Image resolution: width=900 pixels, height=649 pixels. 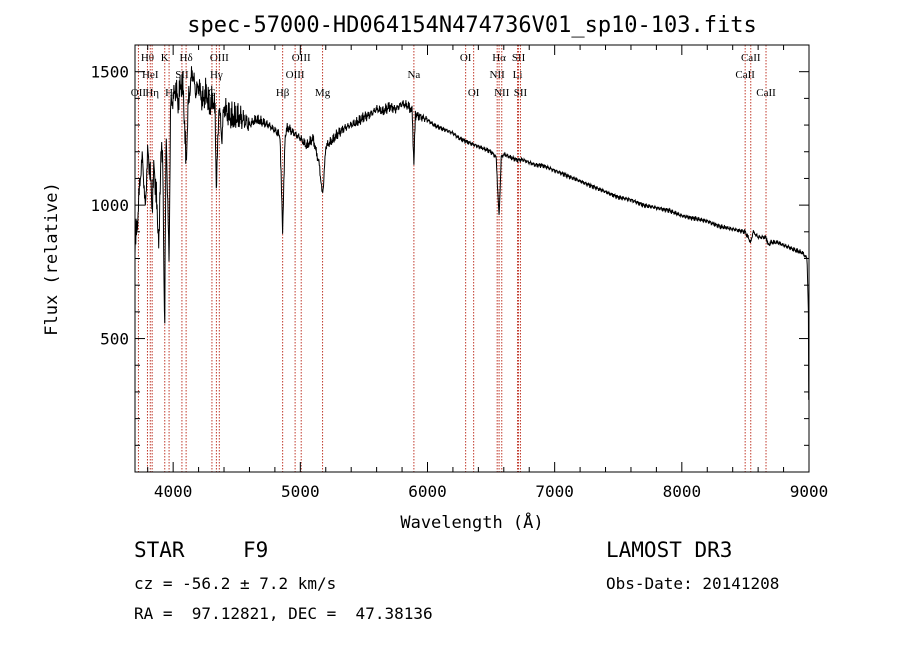 I want to click on x-tick-label: 7000, so click(x=554, y=491).